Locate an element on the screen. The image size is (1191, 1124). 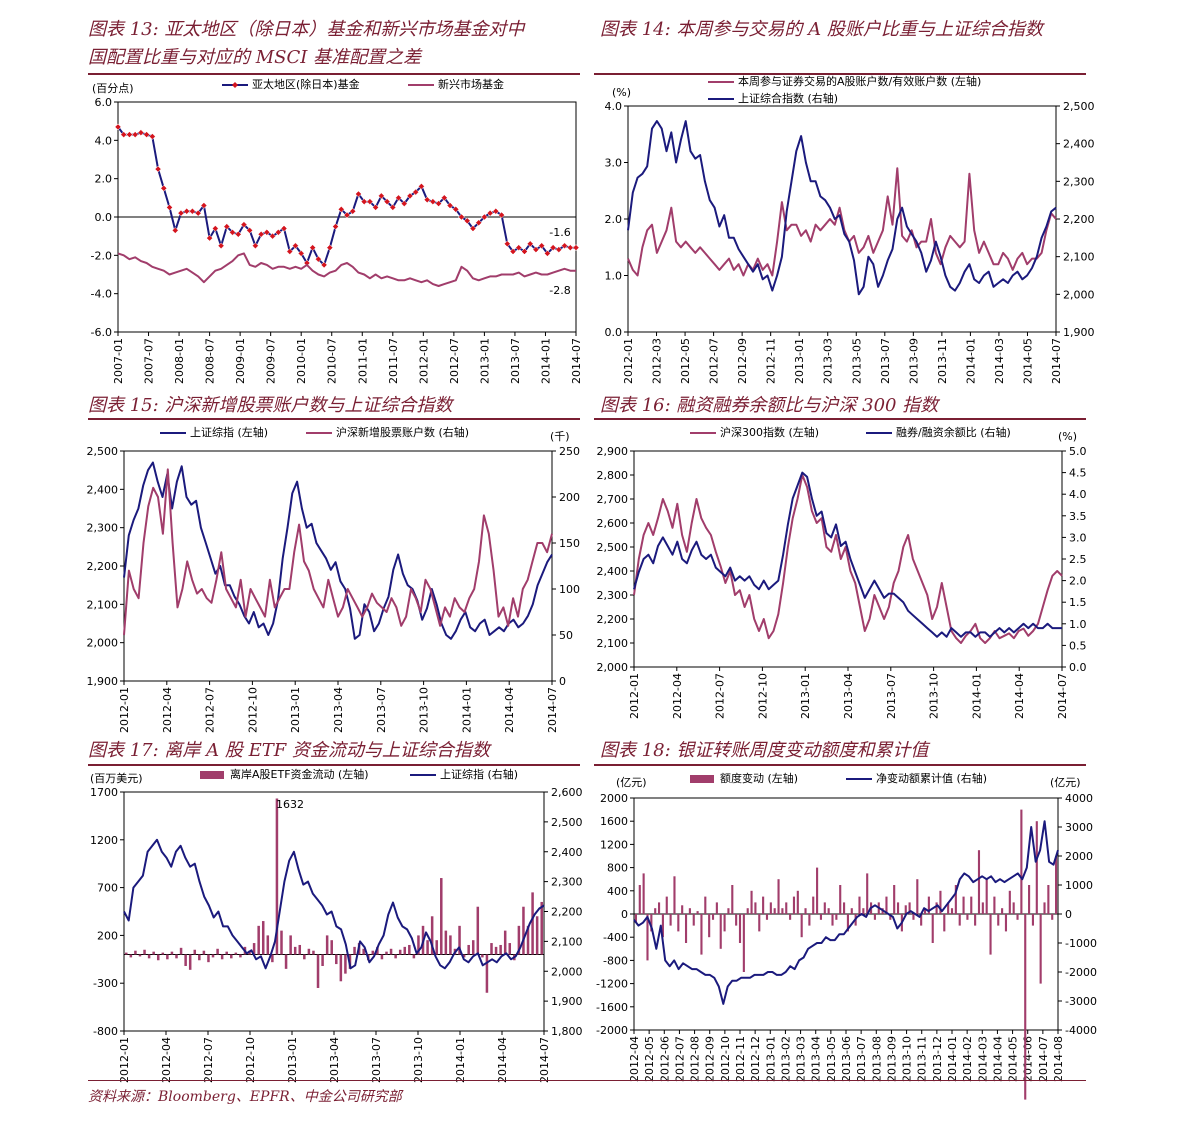
chart14-ytick-label: 1.0 is located at coordinates (614, 276).